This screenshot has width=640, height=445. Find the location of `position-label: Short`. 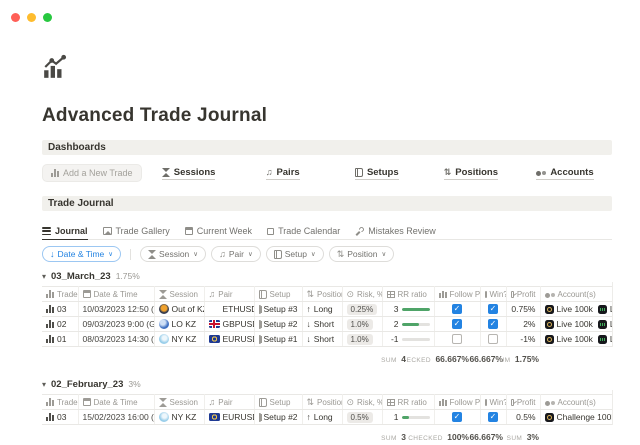

position-label: Short is located at coordinates (324, 339).